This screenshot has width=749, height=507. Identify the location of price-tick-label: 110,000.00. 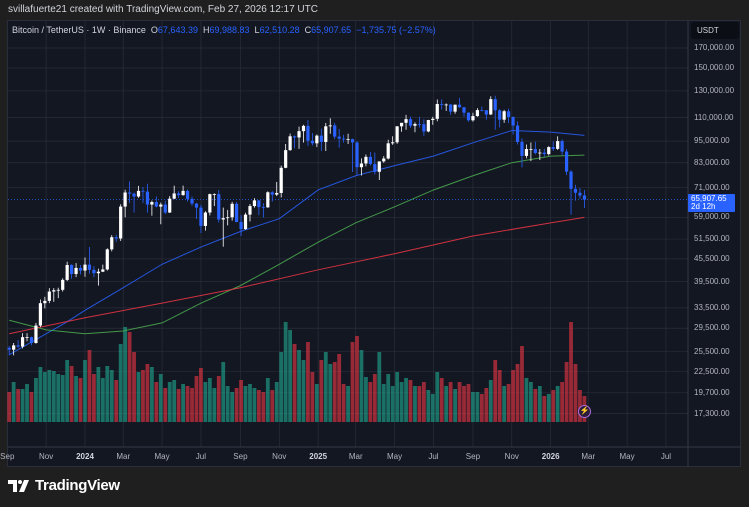
(714, 117).